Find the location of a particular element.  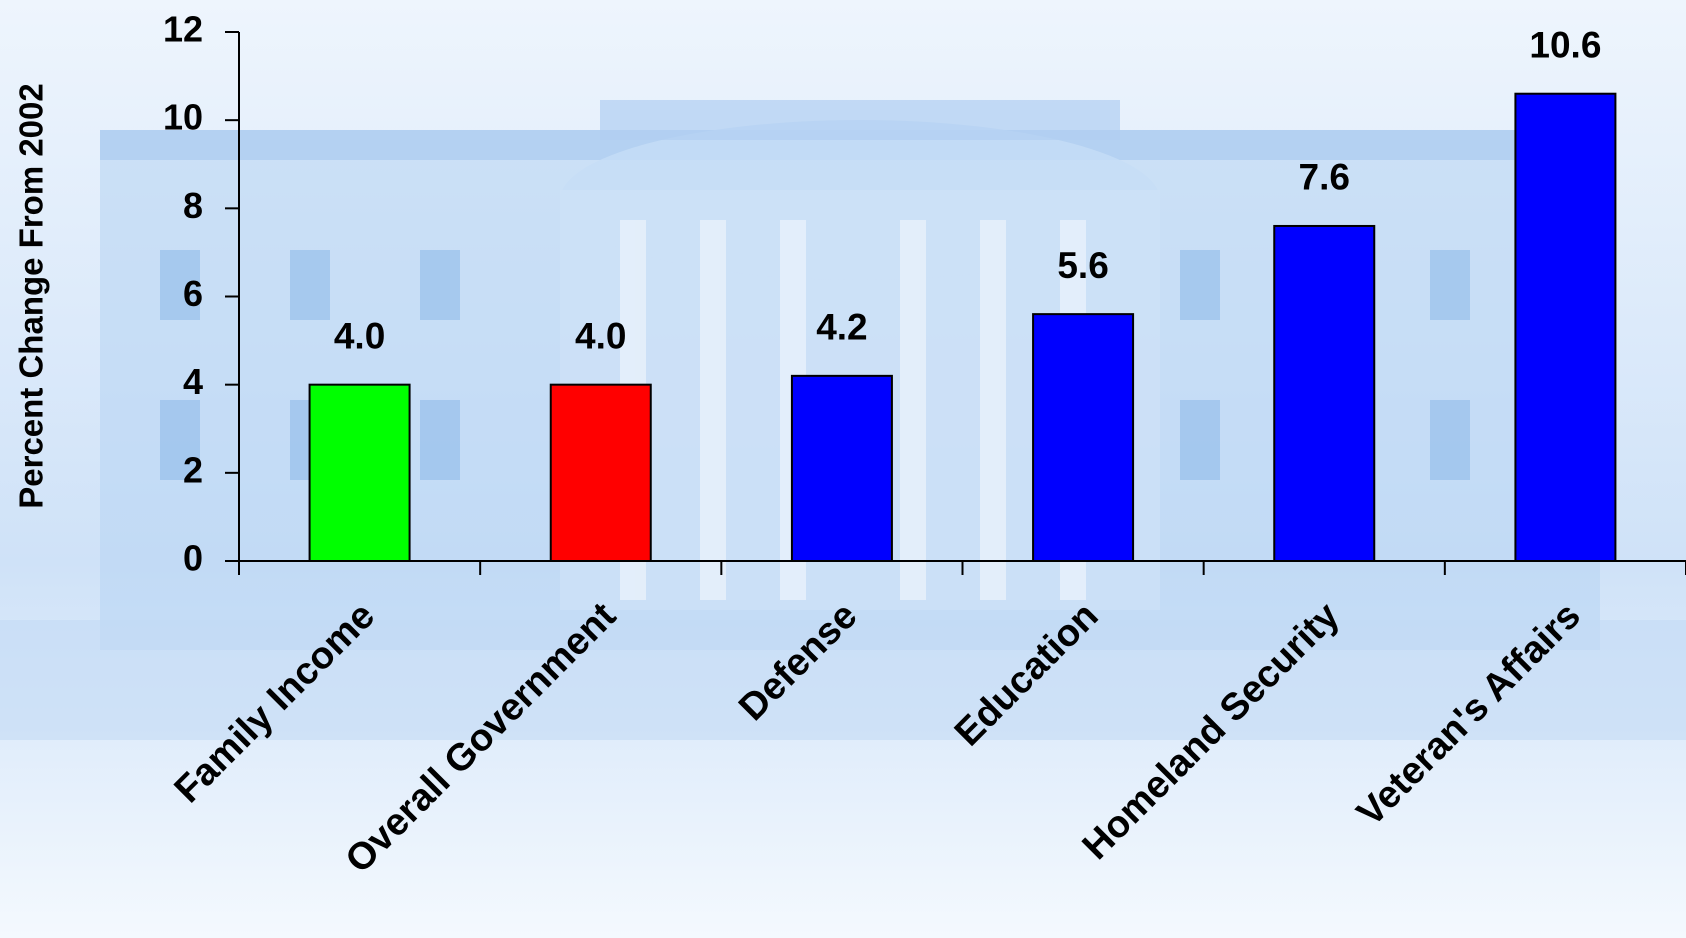

data-label: 7.6 is located at coordinates (1324, 177).